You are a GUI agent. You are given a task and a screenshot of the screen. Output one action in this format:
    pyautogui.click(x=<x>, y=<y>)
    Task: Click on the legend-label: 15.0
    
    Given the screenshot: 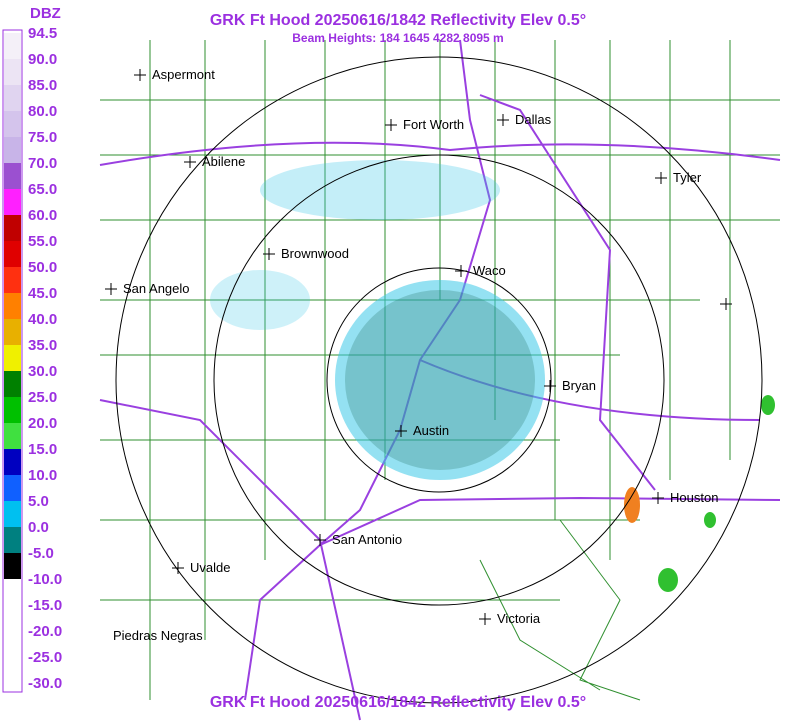 What is the action you would take?
    pyautogui.click(x=42, y=449)
    